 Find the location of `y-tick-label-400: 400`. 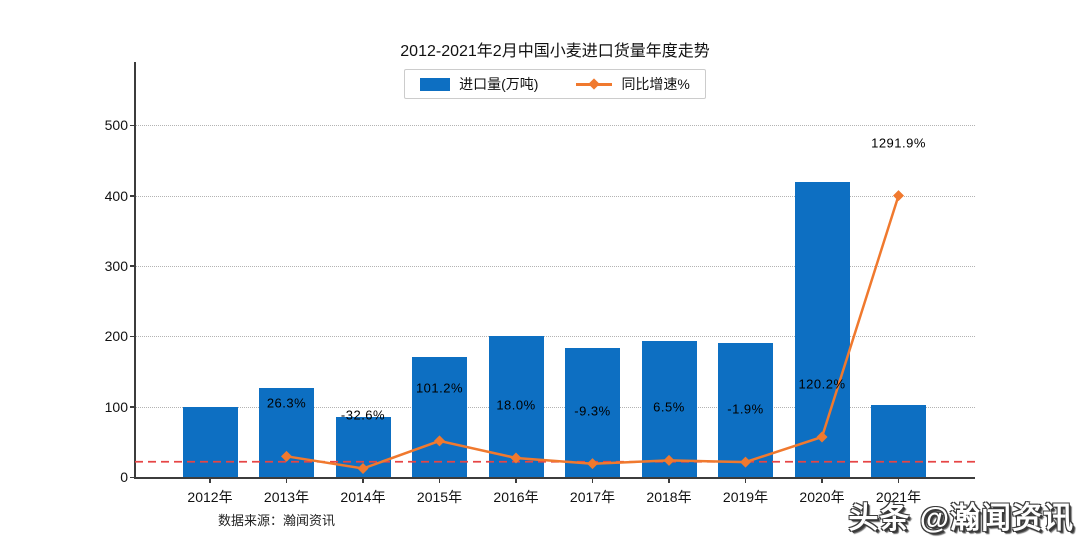

y-tick-label-400: 400 is located at coordinates (116, 195).